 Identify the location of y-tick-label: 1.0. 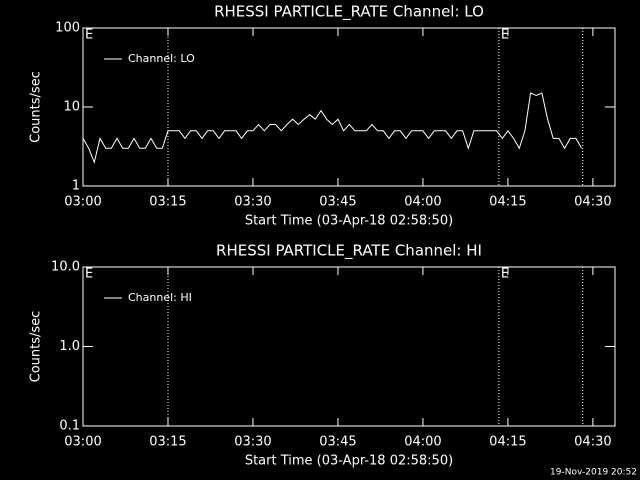
(69, 346).